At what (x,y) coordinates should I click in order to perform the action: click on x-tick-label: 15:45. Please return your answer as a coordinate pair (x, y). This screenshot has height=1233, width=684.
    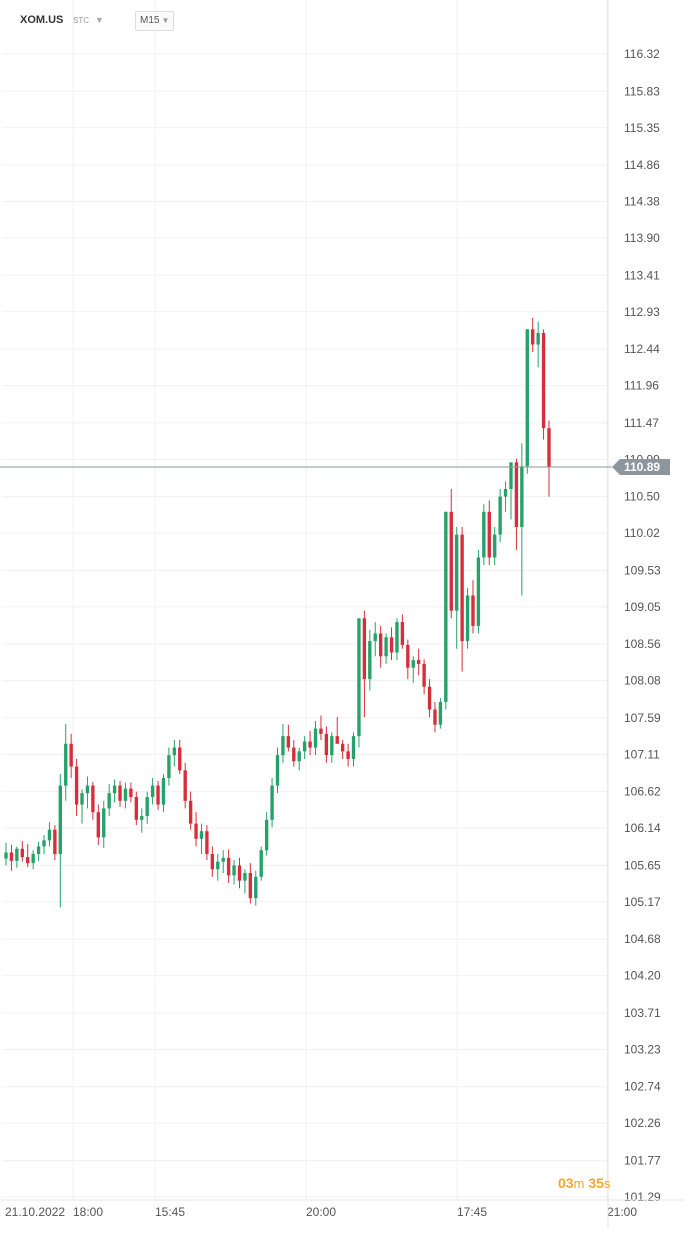
    Looking at the image, I should click on (170, 1212).